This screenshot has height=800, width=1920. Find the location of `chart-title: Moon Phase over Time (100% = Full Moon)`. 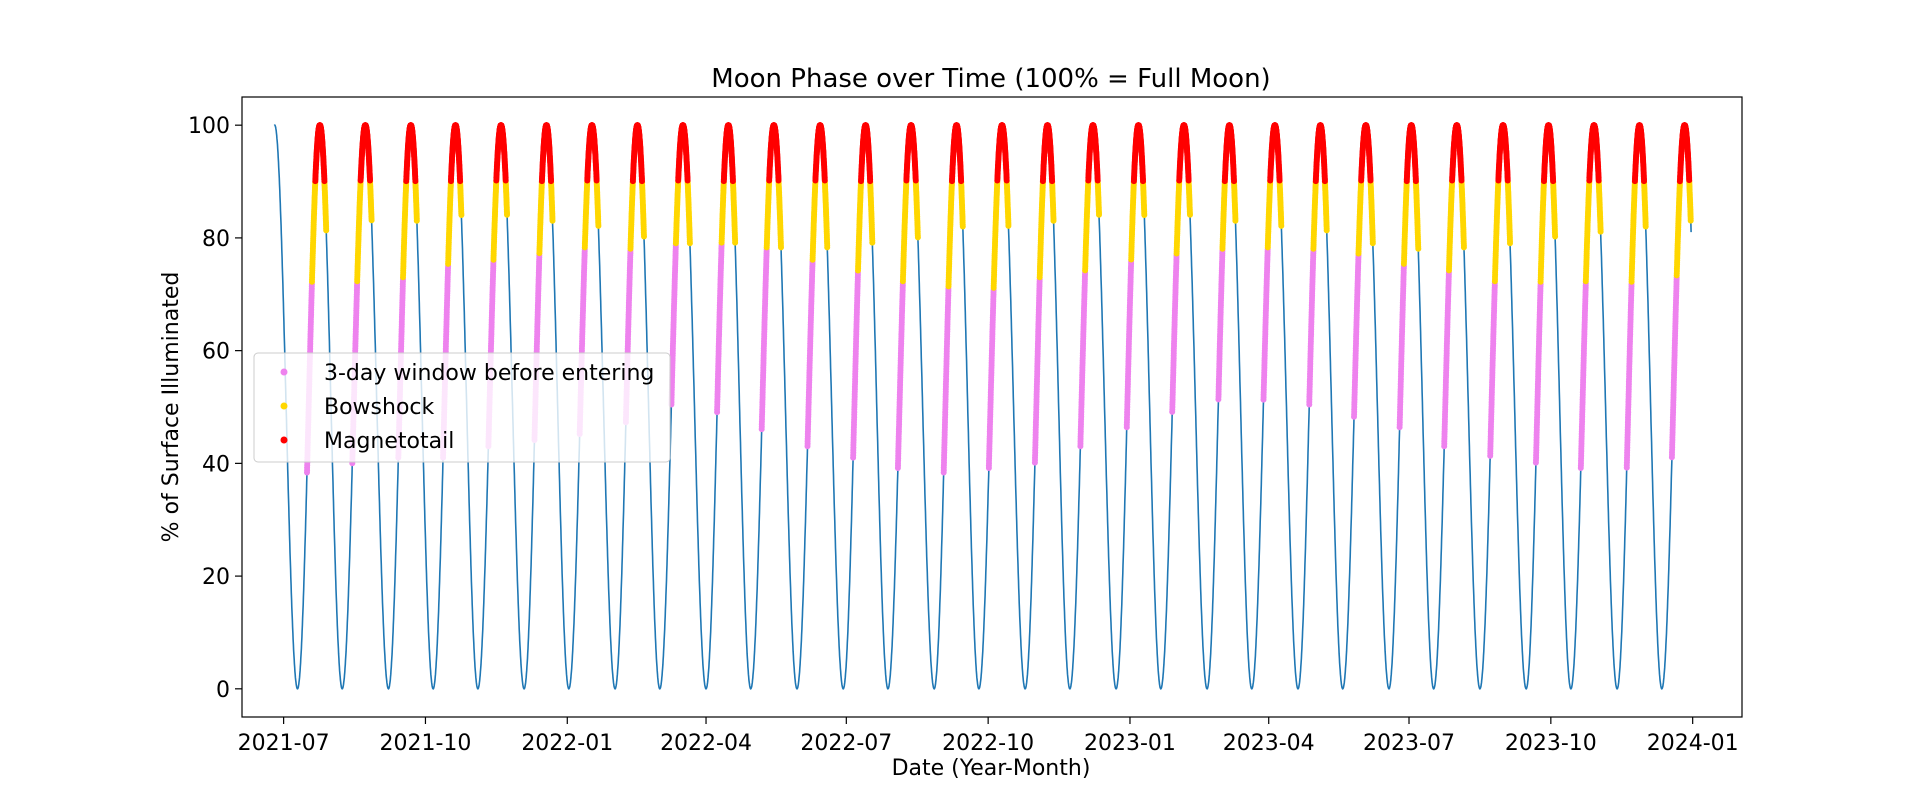

chart-title: Moon Phase over Time (100% = Full Moon) is located at coordinates (990, 79).